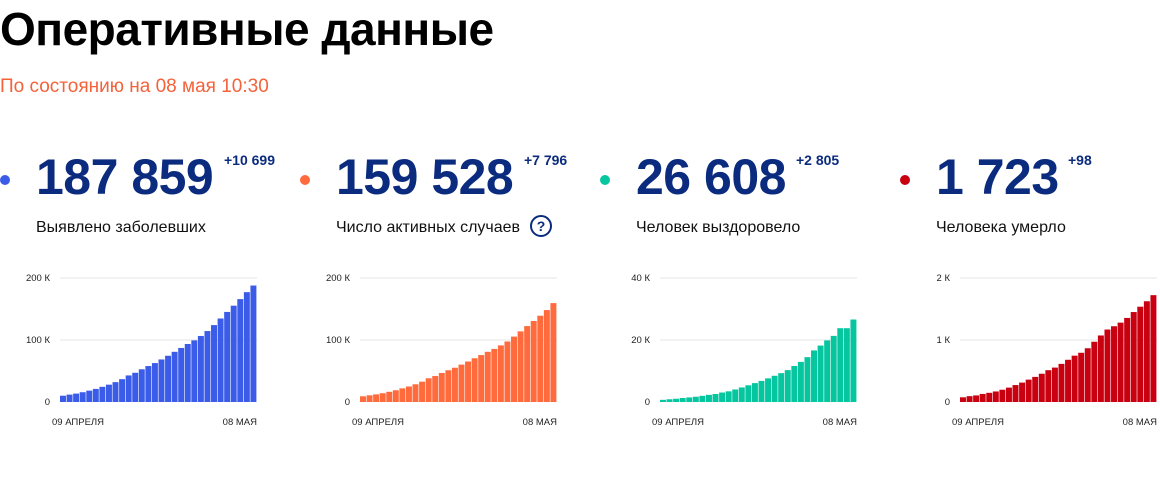  I want to click on status-dot, so click(605, 180).